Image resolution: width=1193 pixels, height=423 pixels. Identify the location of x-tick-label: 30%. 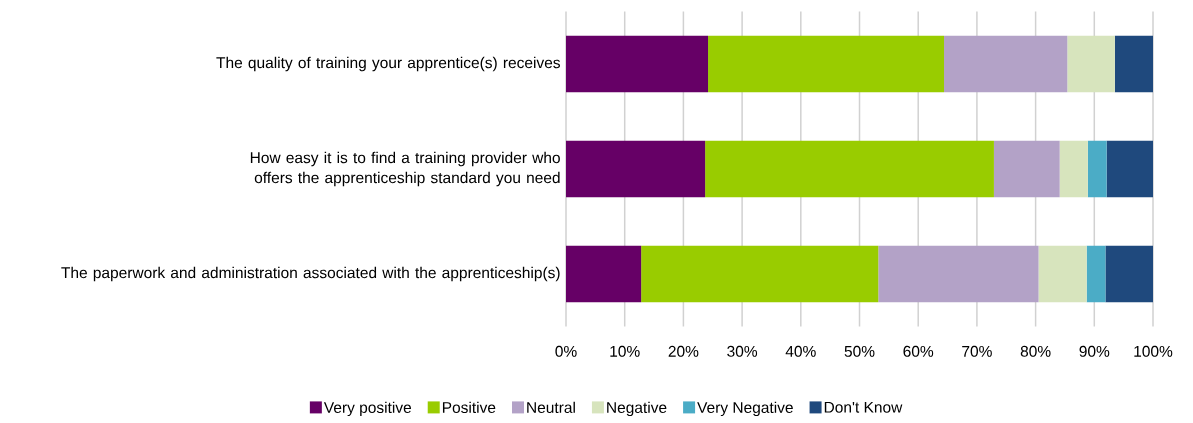
(742, 351).